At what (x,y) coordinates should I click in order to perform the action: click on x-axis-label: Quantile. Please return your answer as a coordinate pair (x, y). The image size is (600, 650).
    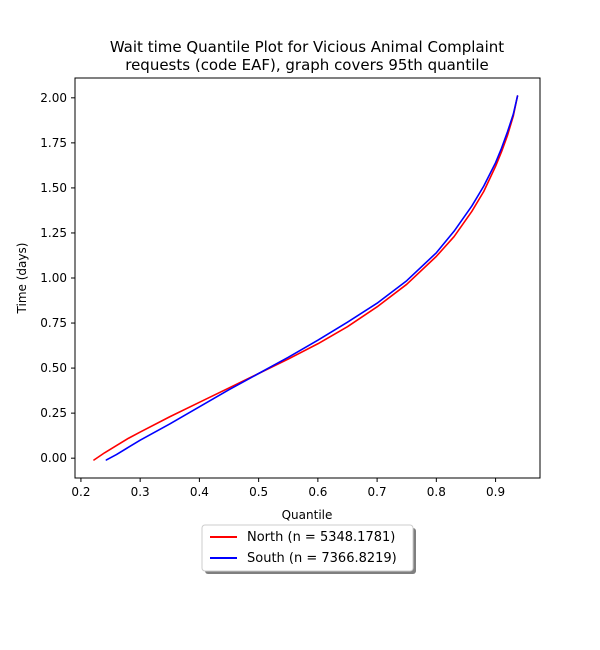
    Looking at the image, I should click on (307, 515).